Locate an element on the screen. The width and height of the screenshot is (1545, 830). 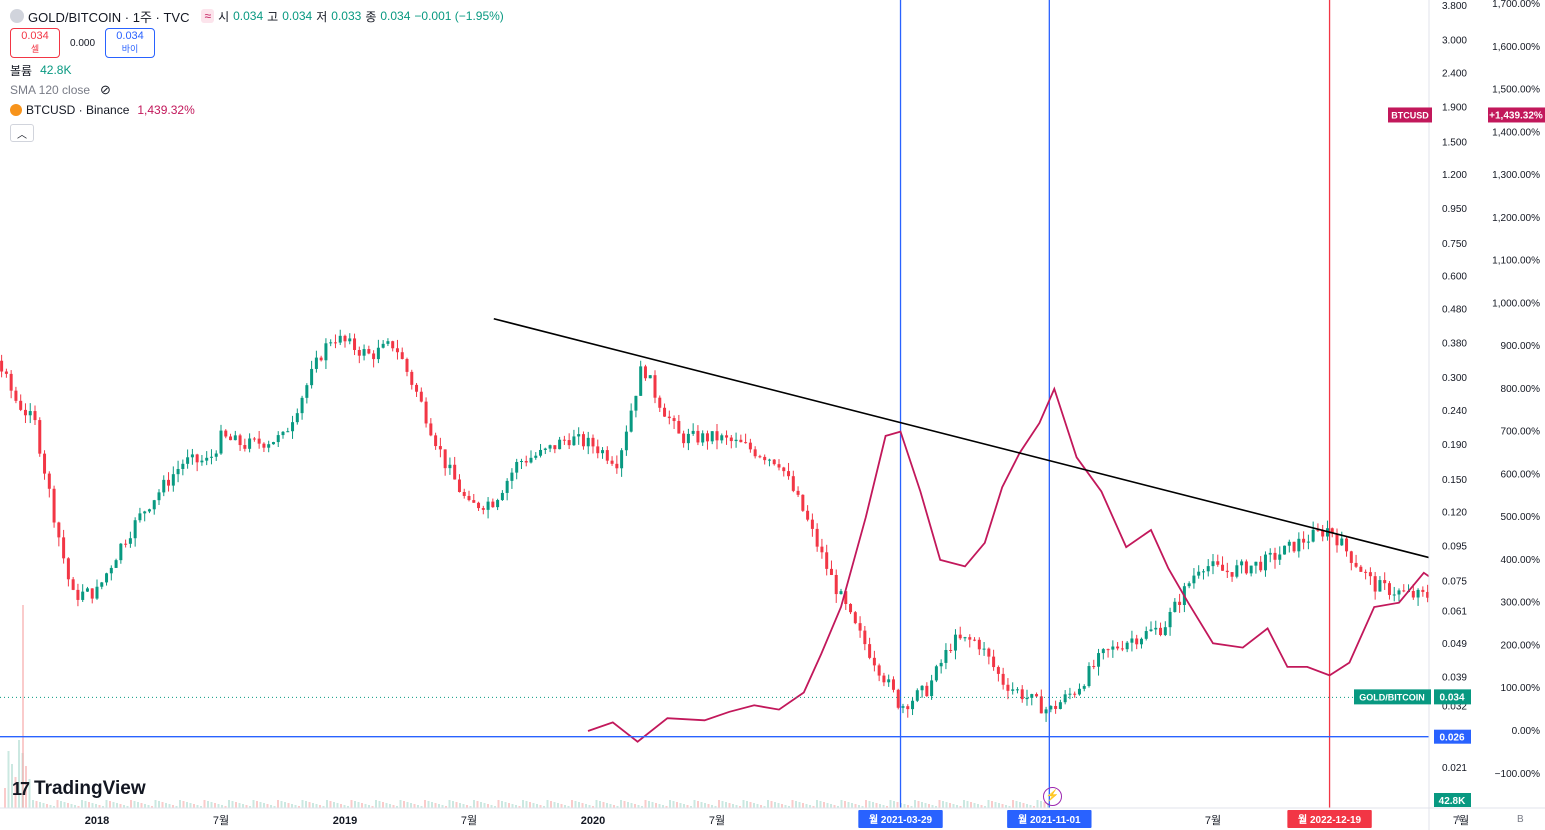
volume-value-badge is located at coordinates (1452, 800).